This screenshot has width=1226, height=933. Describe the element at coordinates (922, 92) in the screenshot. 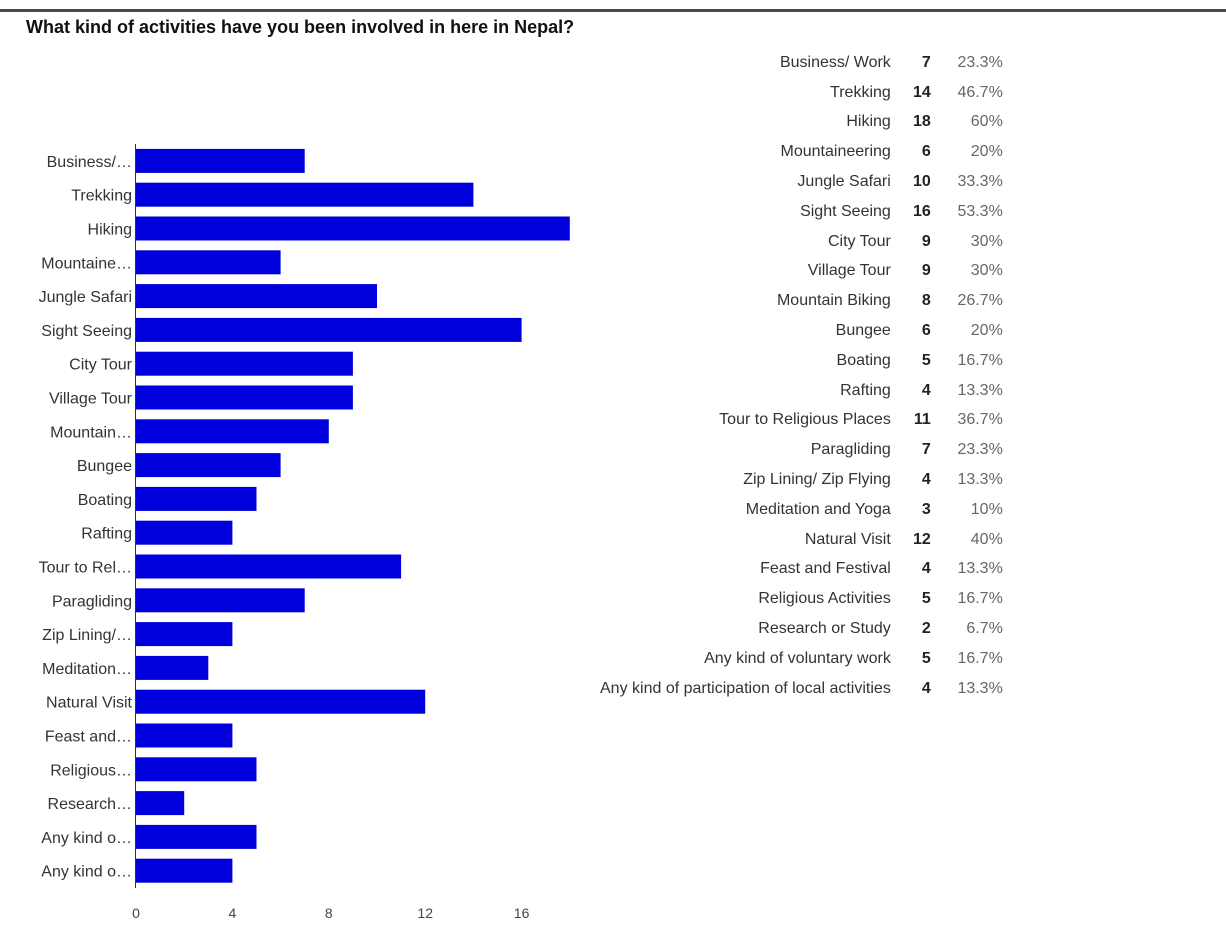

I see `summary-count: 14` at that location.